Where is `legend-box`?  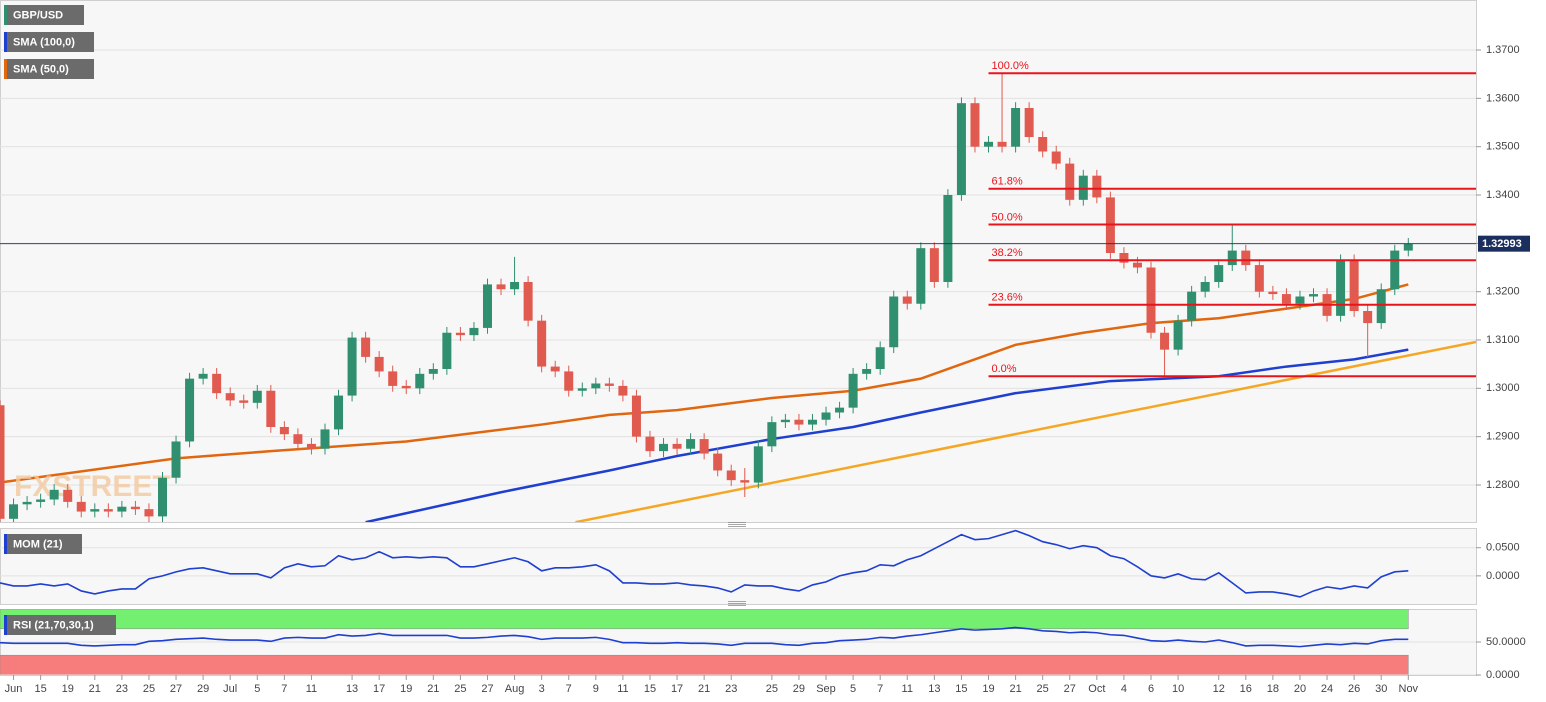 legend-box is located at coordinates (49, 42).